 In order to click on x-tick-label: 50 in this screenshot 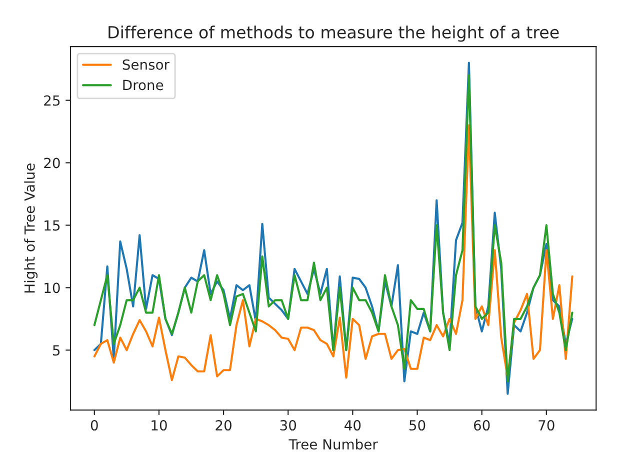, I will do `click(418, 425)`.